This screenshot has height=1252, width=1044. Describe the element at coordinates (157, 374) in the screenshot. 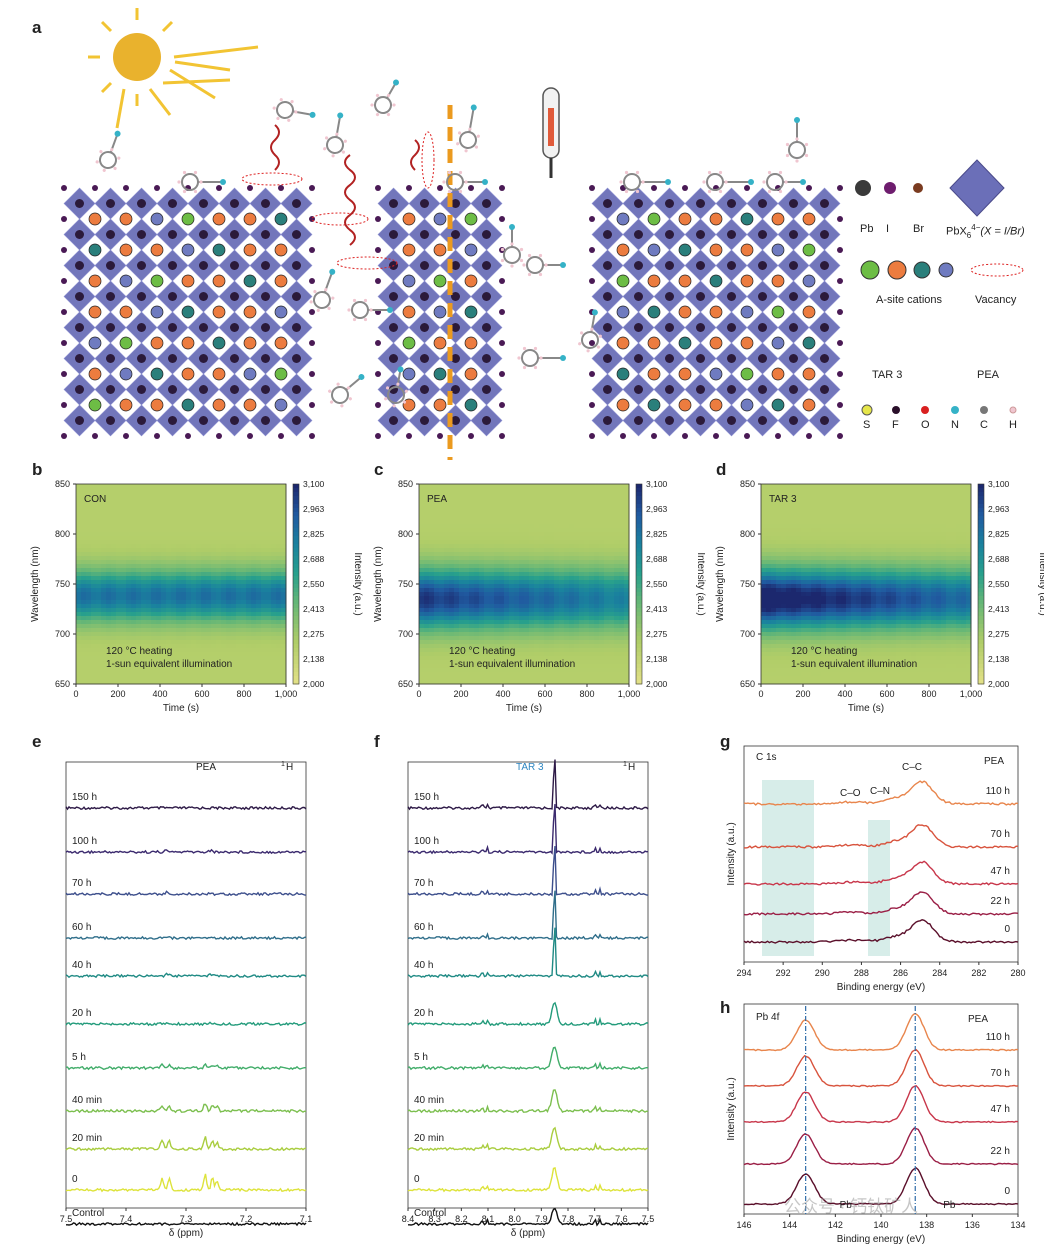

I see `a-site-cation` at that location.